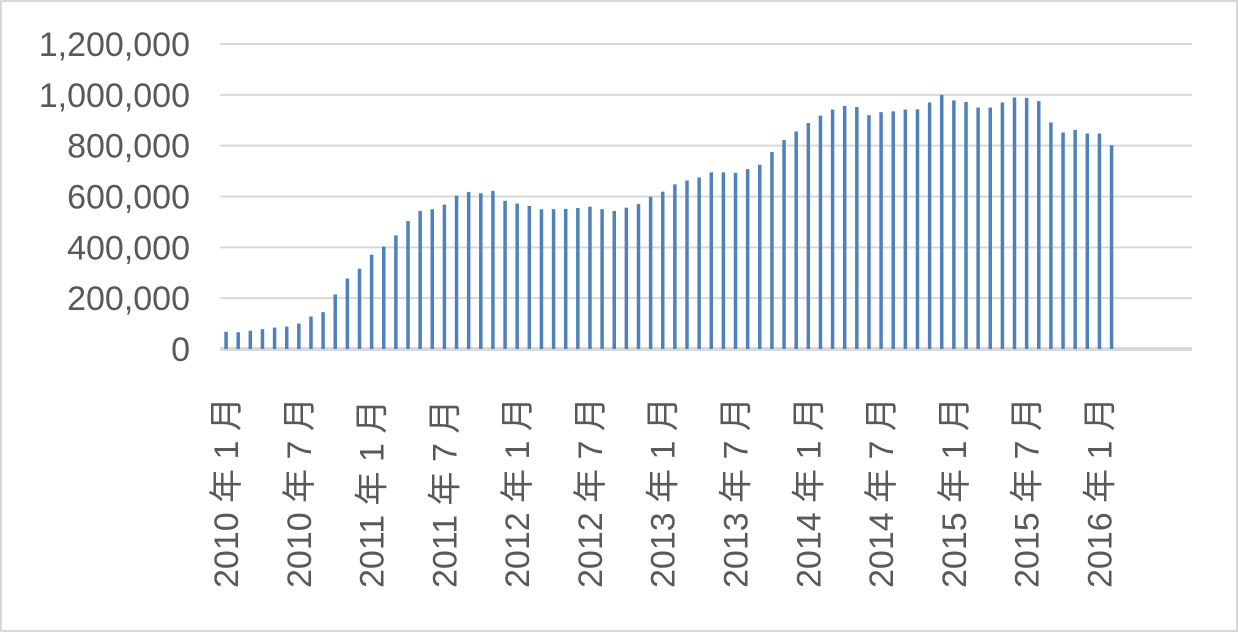  I want to click on x-tick-label: 2011 年 1 月, so click(373, 494).